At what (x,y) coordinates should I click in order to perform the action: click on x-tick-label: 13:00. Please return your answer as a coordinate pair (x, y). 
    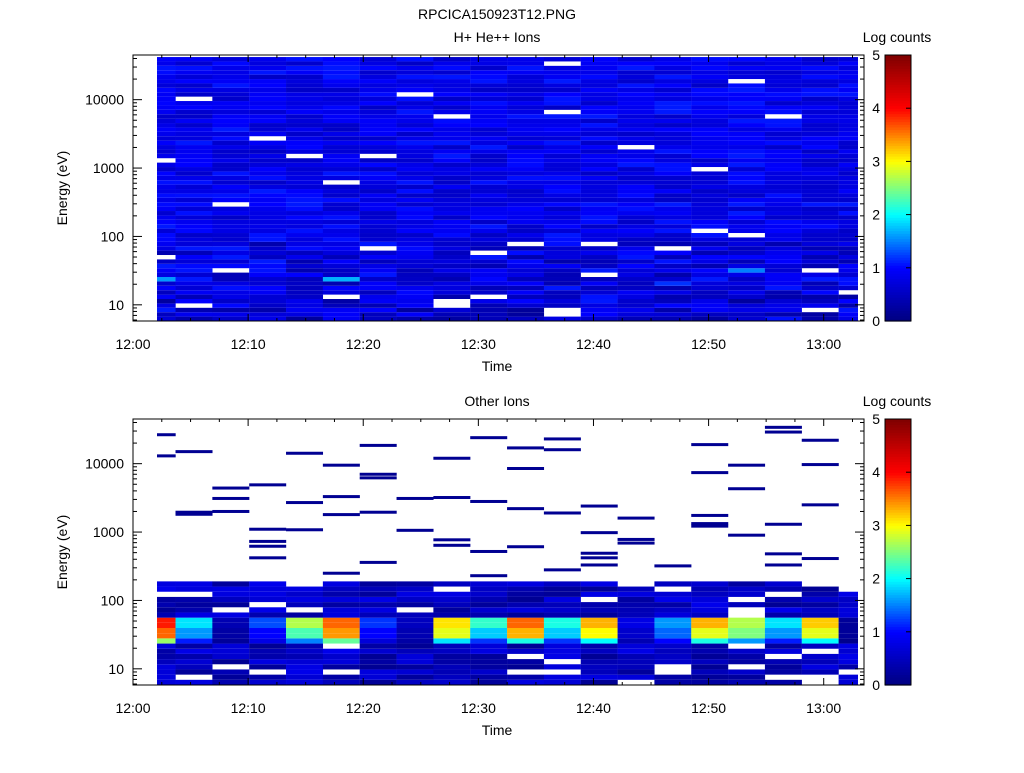
    Looking at the image, I should click on (823, 708).